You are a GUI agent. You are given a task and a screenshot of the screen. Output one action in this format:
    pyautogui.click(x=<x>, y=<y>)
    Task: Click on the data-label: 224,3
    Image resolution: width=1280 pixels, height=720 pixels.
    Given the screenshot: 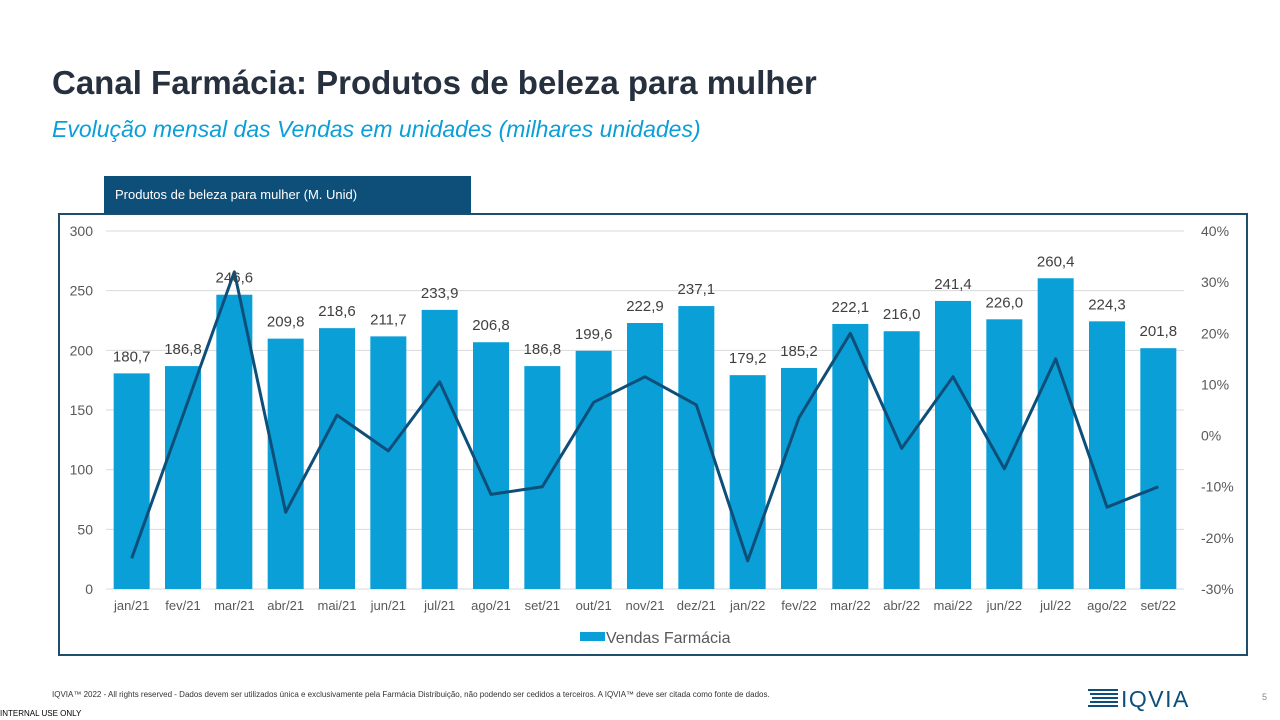 What is the action you would take?
    pyautogui.click(x=1107, y=304)
    